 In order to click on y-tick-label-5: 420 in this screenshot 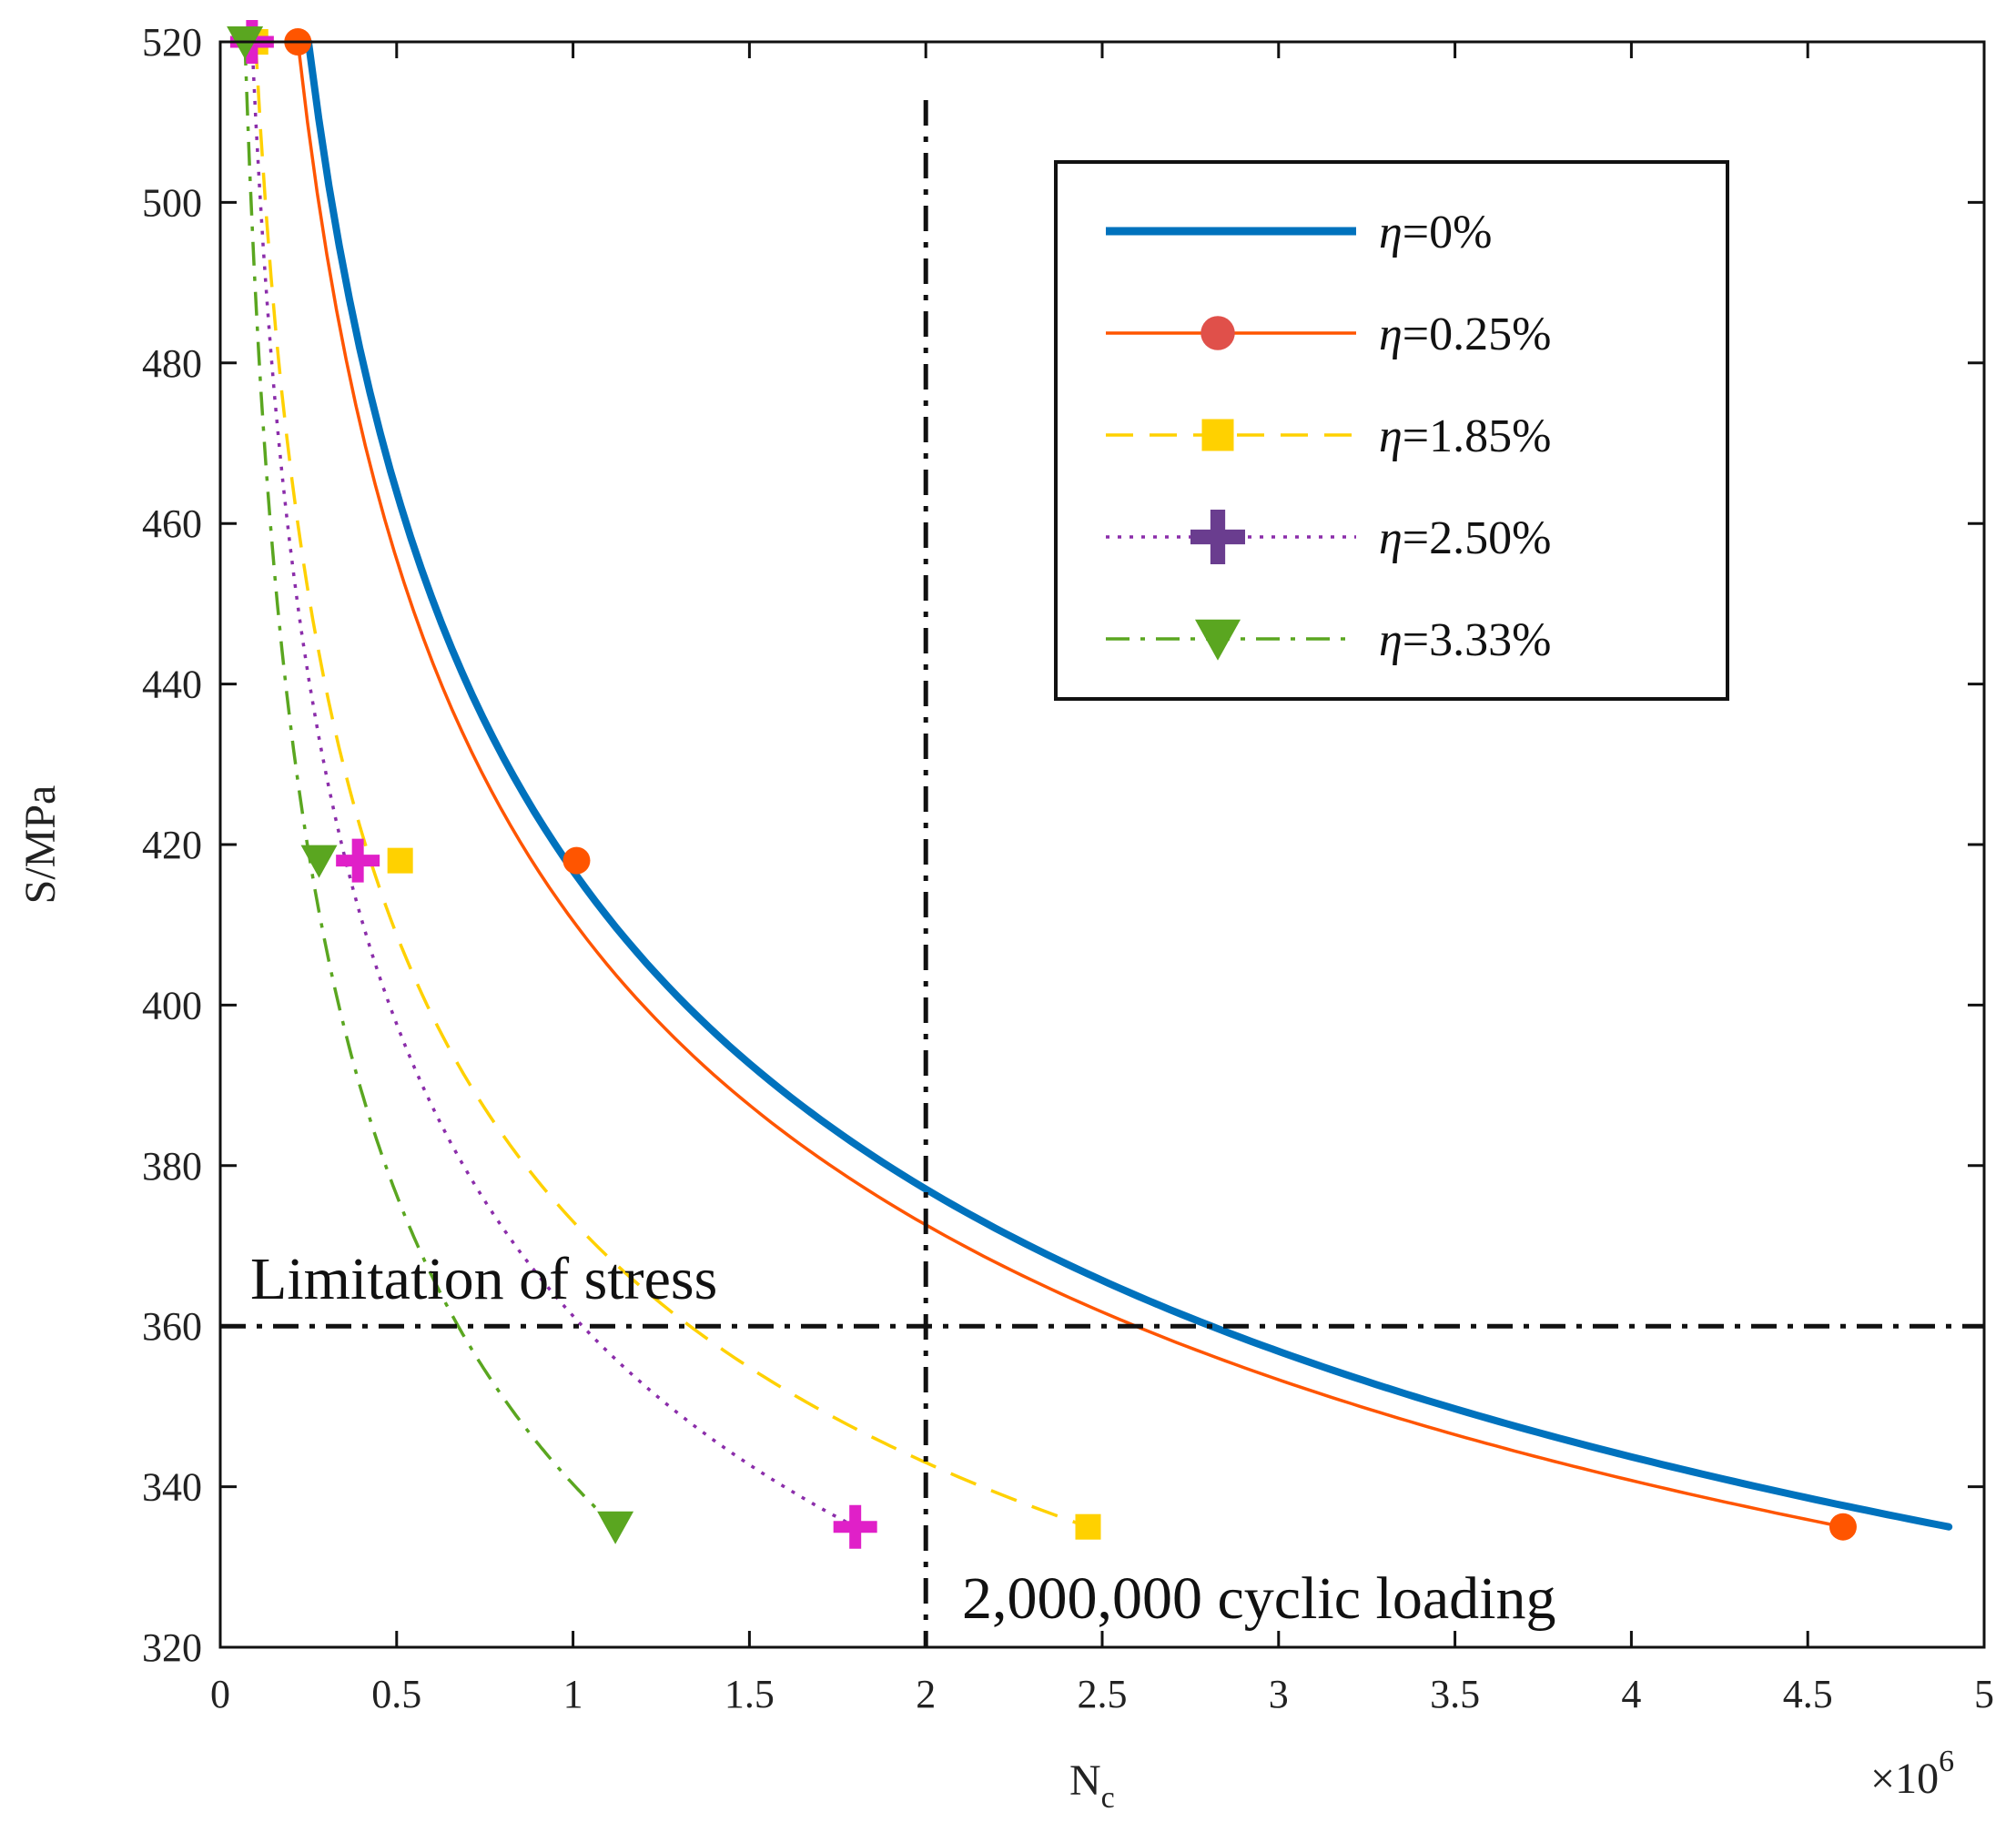, I will do `click(172, 845)`.